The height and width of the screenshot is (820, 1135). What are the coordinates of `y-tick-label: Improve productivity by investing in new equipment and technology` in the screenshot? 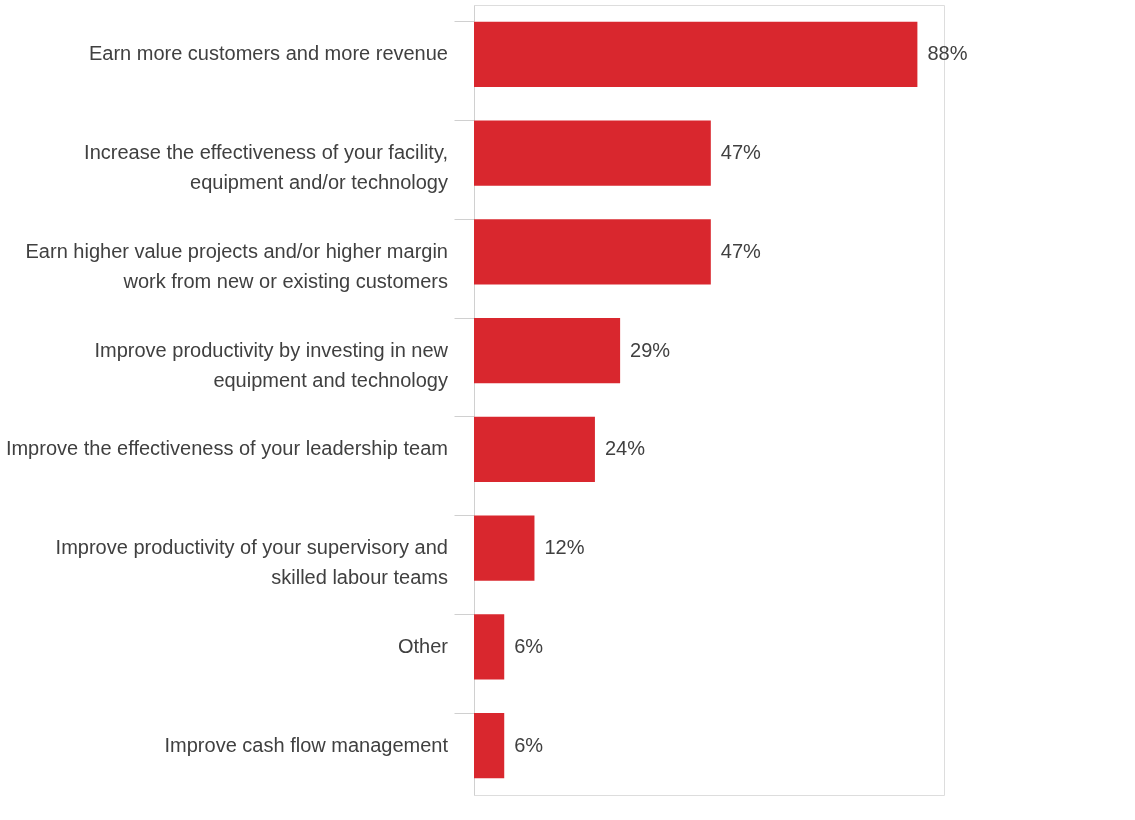 It's located at (271, 364).